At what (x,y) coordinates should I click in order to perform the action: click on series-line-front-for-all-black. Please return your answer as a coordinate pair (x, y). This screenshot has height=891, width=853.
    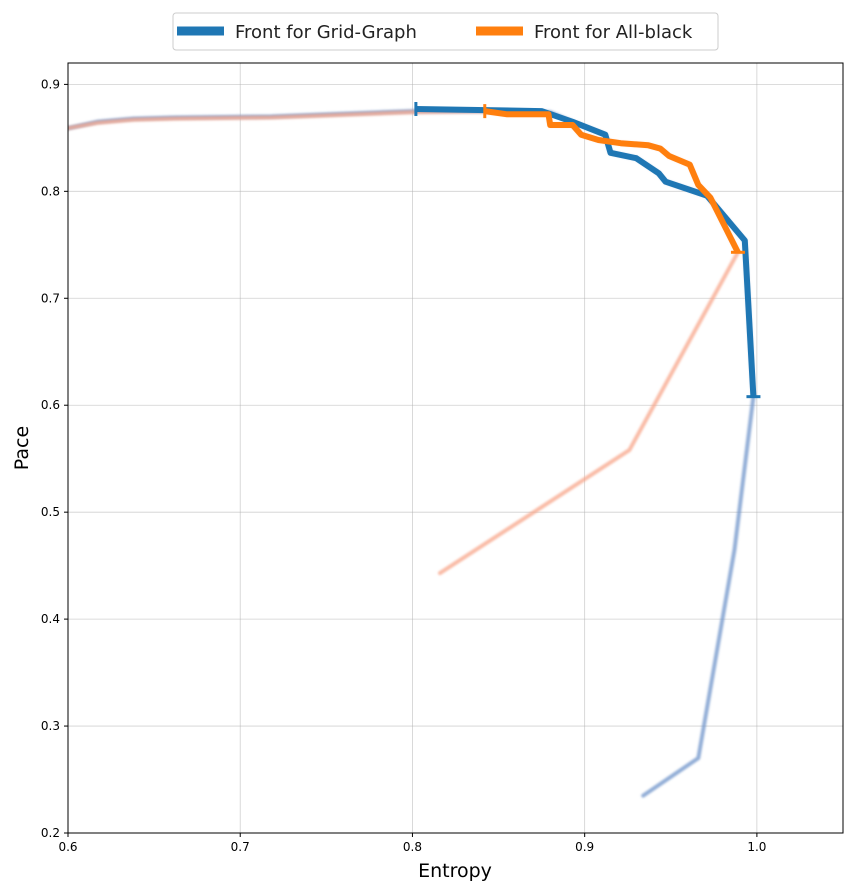
    Looking at the image, I should click on (612, 181).